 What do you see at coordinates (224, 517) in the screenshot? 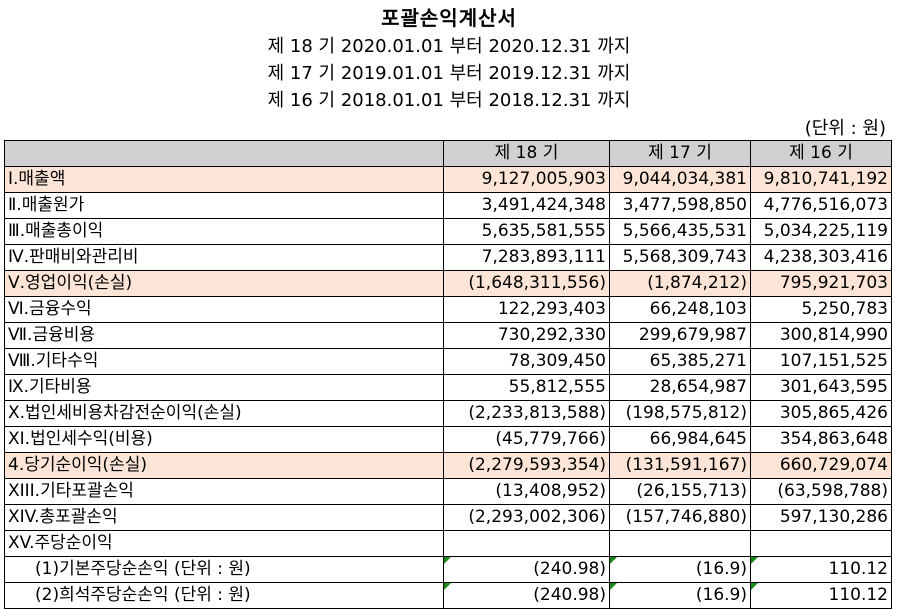
I see `row-label: XIV.총포괄손익` at bounding box center [224, 517].